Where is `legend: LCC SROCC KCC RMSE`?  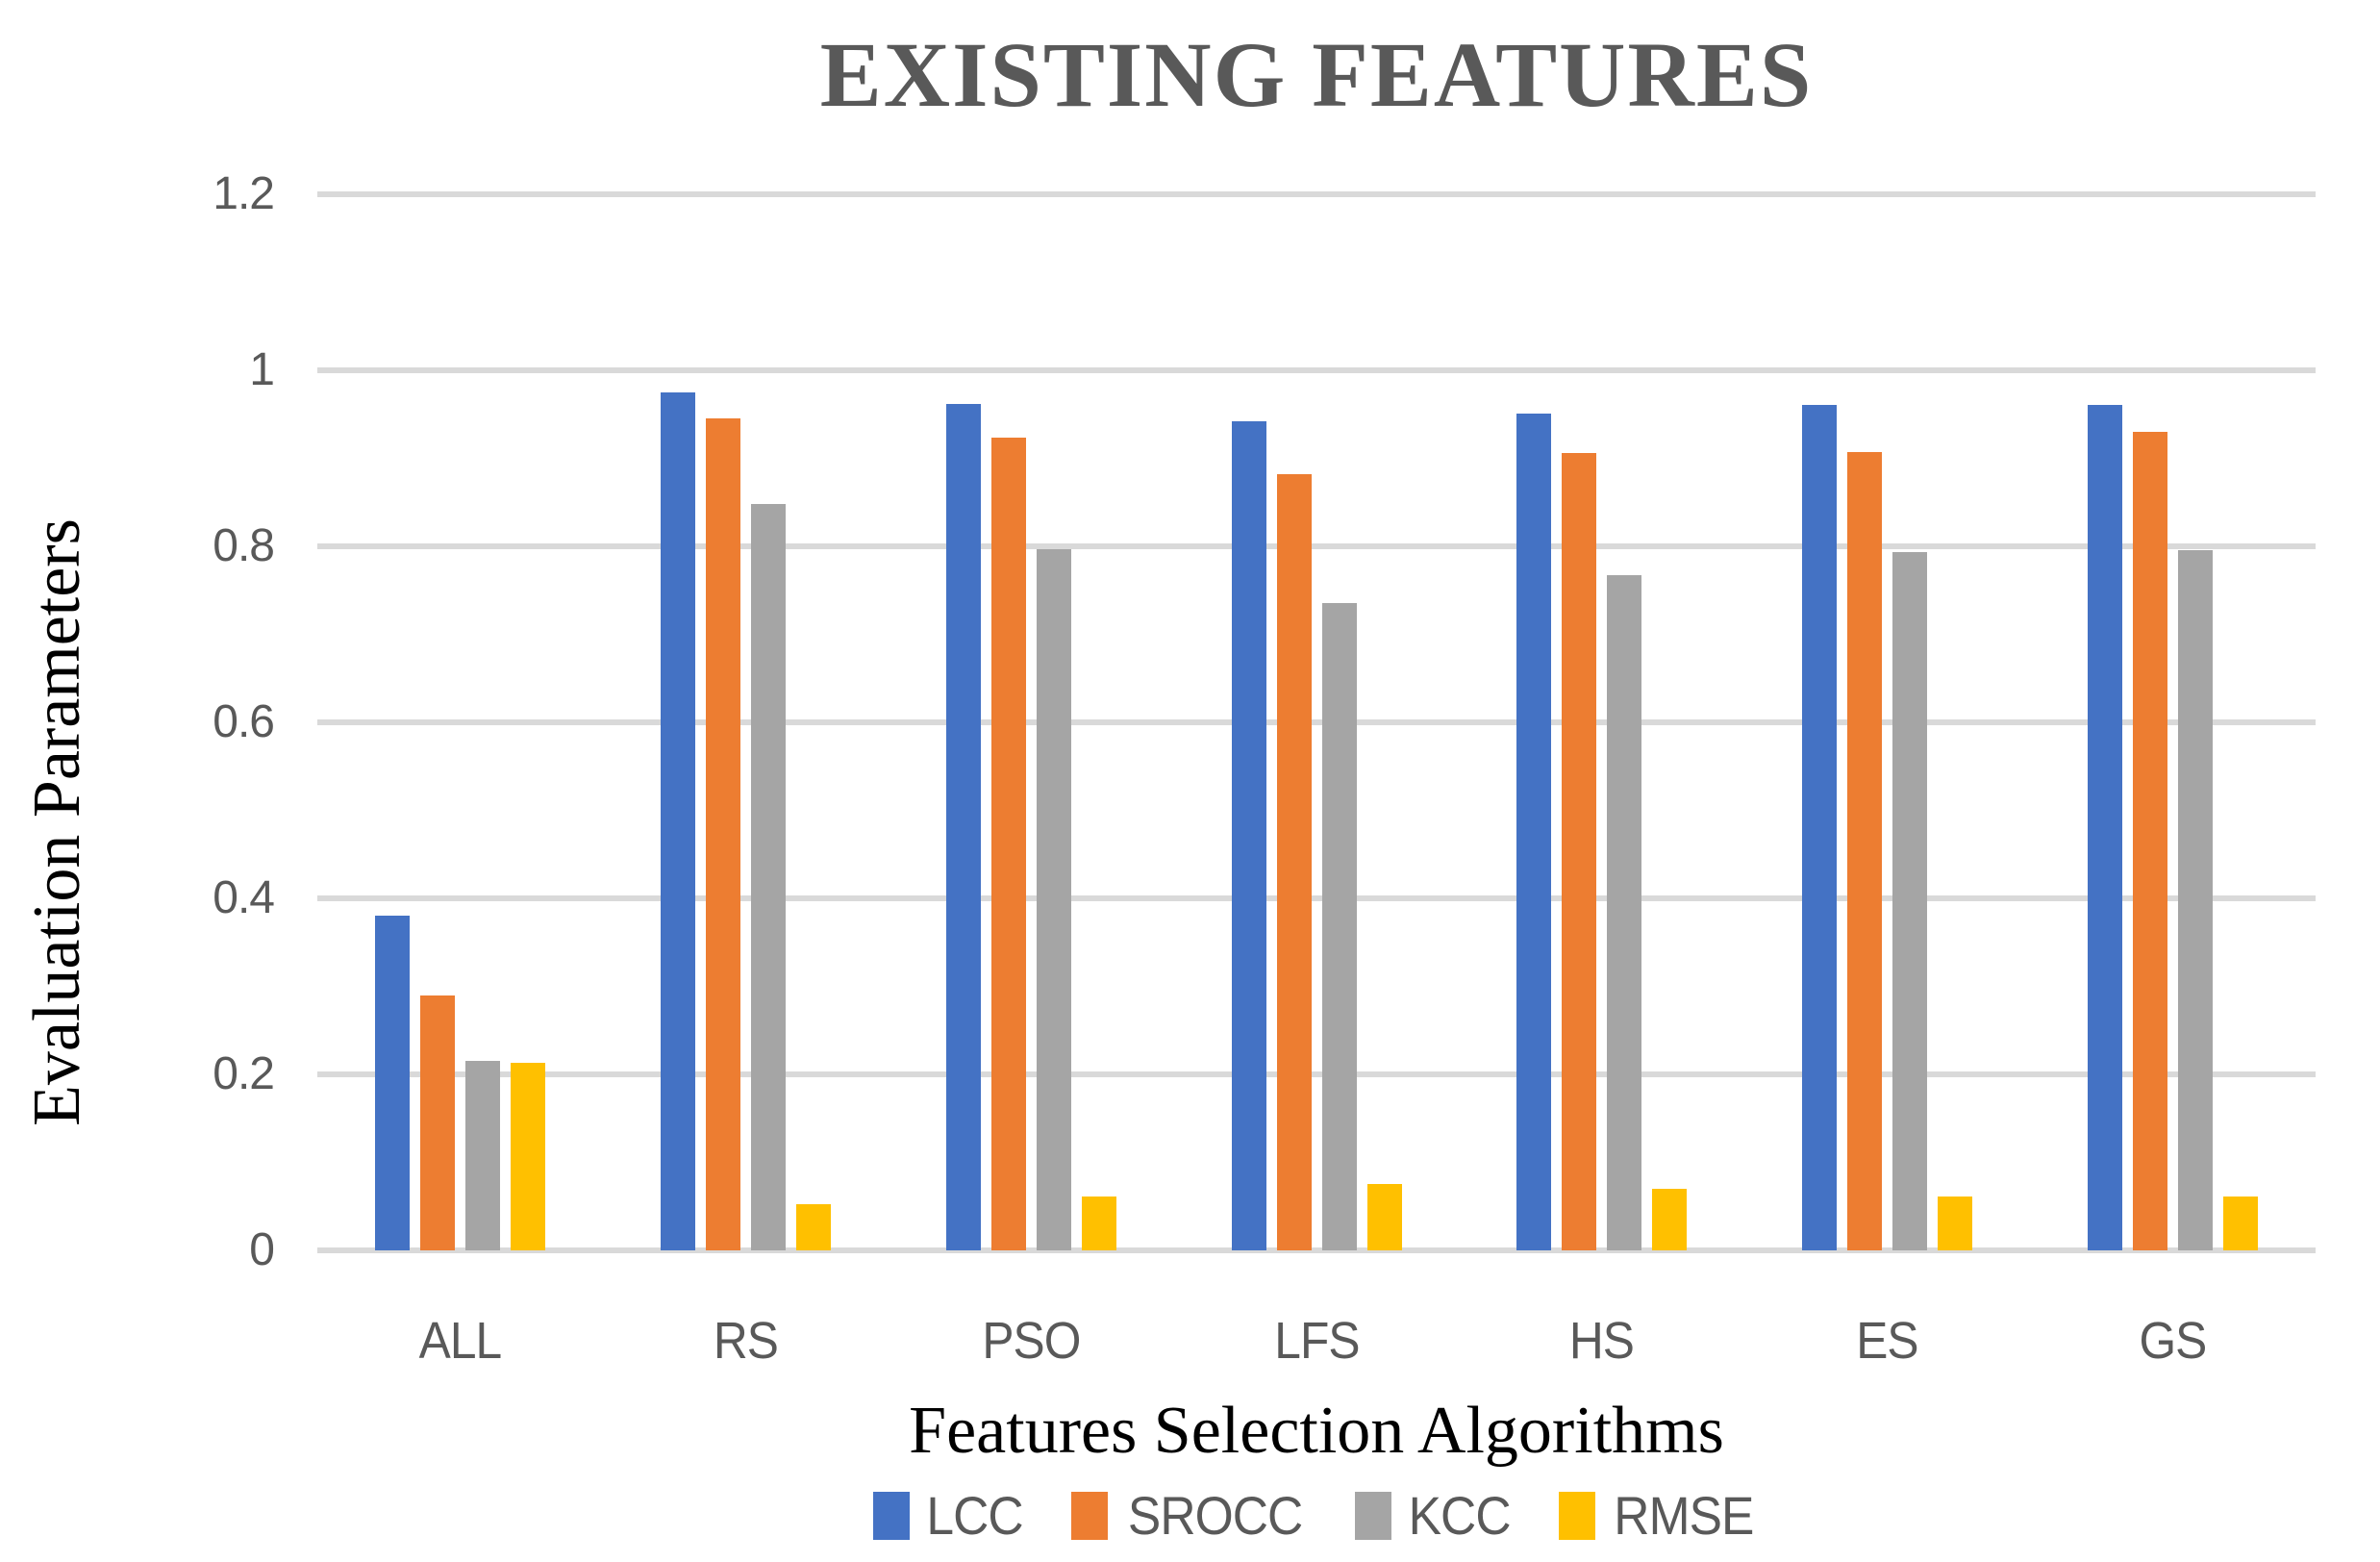
legend: LCC SROCC KCC RMSE is located at coordinates (1316, 1515).